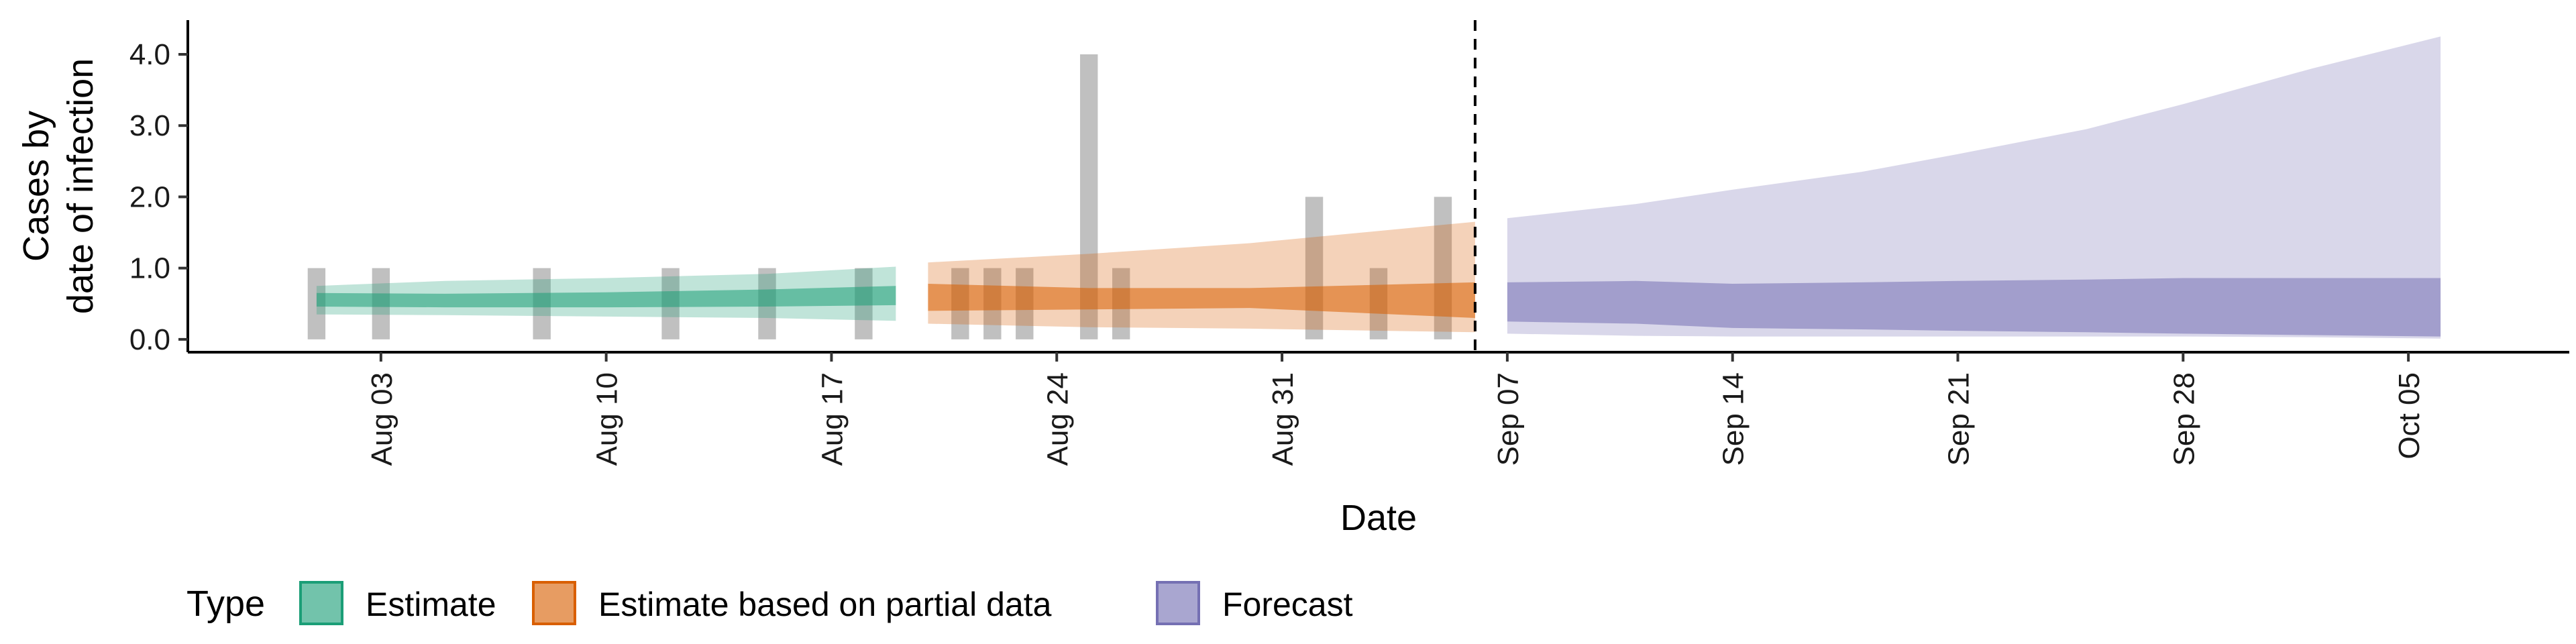 The width and height of the screenshot is (2576, 644). What do you see at coordinates (1287, 604) in the screenshot?
I see `legend-label: Forecast` at bounding box center [1287, 604].